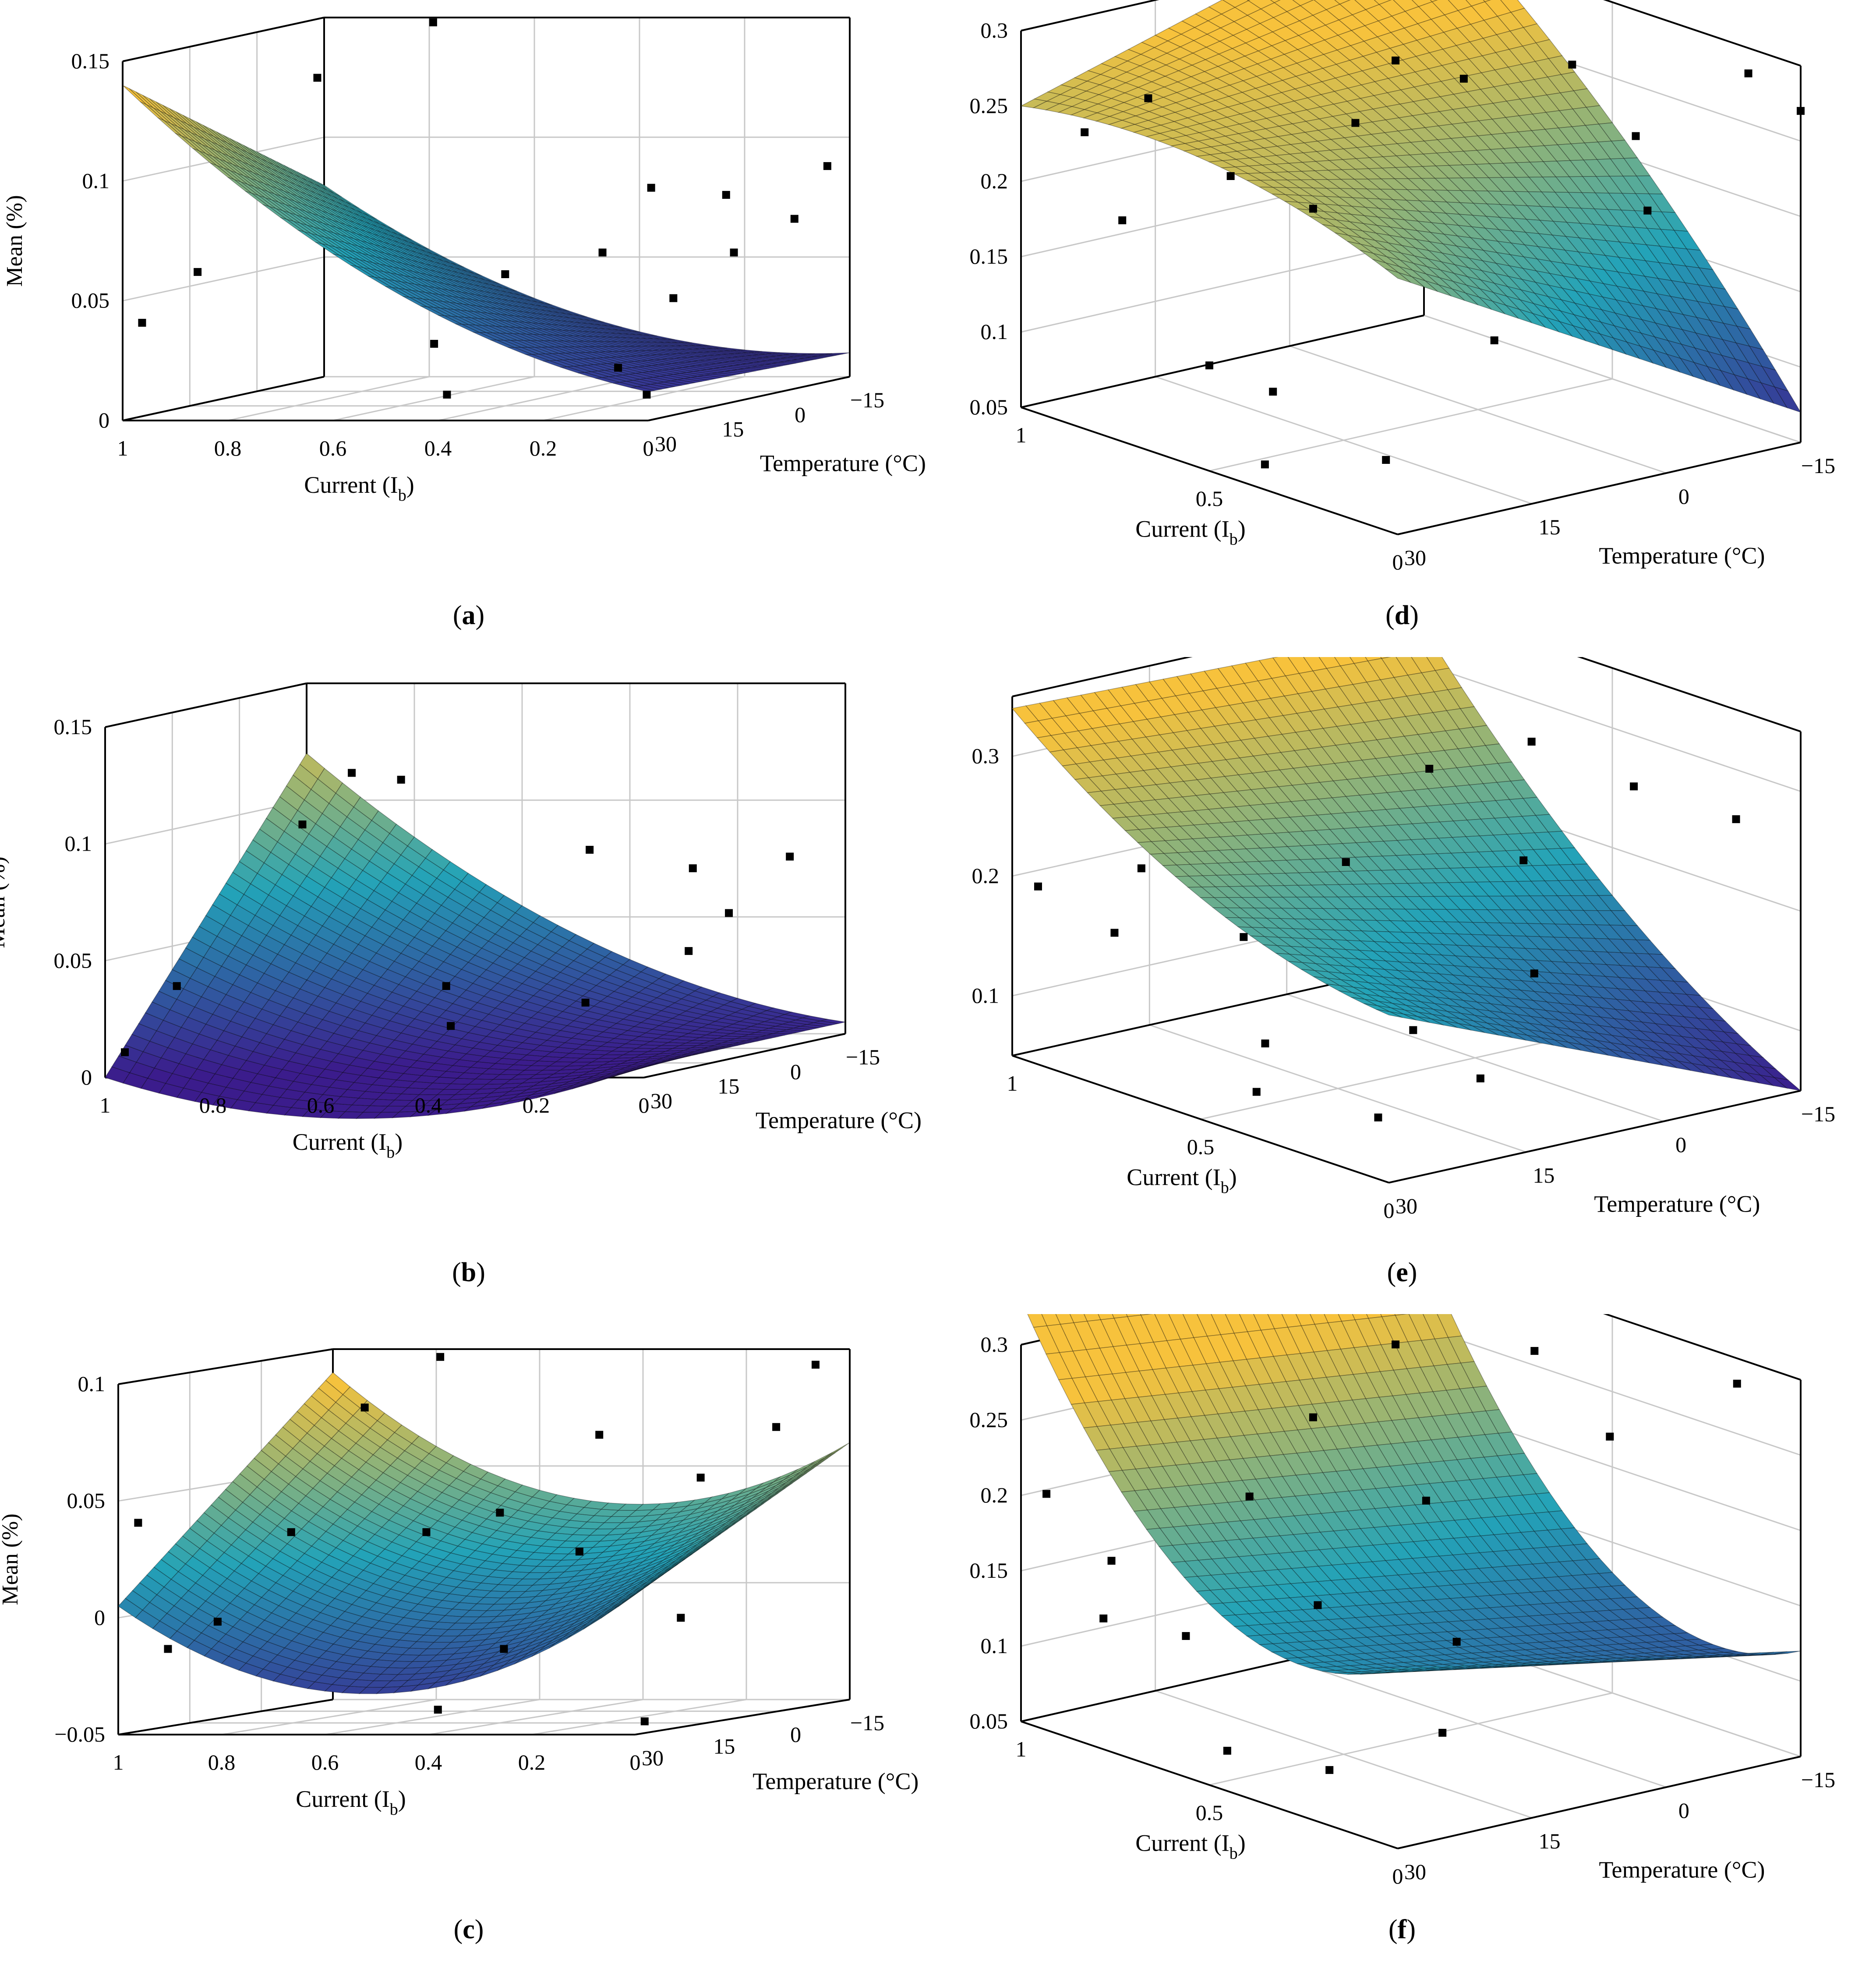 The width and height of the screenshot is (1876, 1972). What do you see at coordinates (99, 1617) in the screenshot?
I see `z-tick-label: 0` at bounding box center [99, 1617].